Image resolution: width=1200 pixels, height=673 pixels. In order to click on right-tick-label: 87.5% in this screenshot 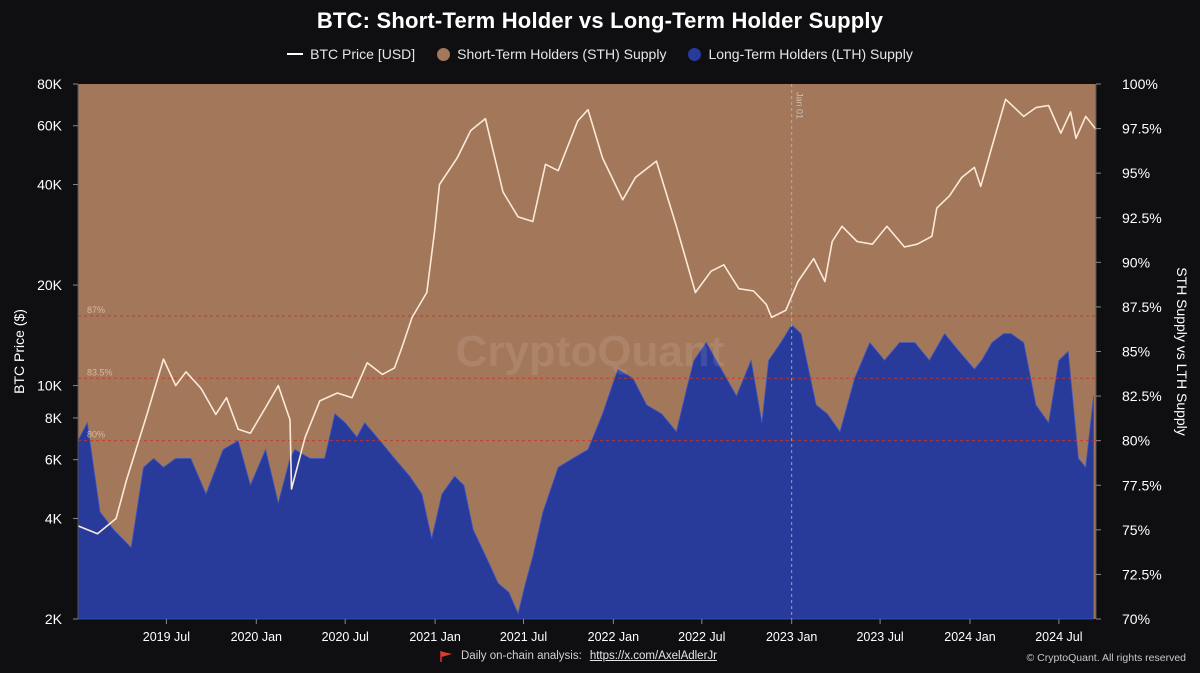, I will do `click(1142, 307)`.